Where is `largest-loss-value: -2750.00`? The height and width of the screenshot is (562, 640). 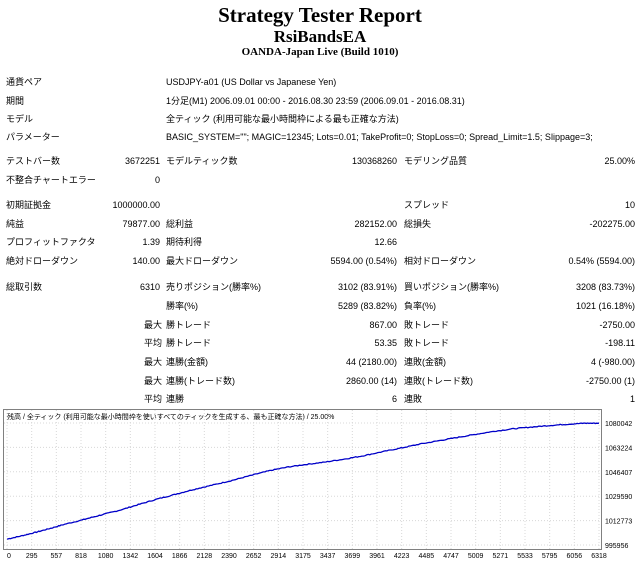 largest-loss-value: -2750.00 is located at coordinates (617, 325).